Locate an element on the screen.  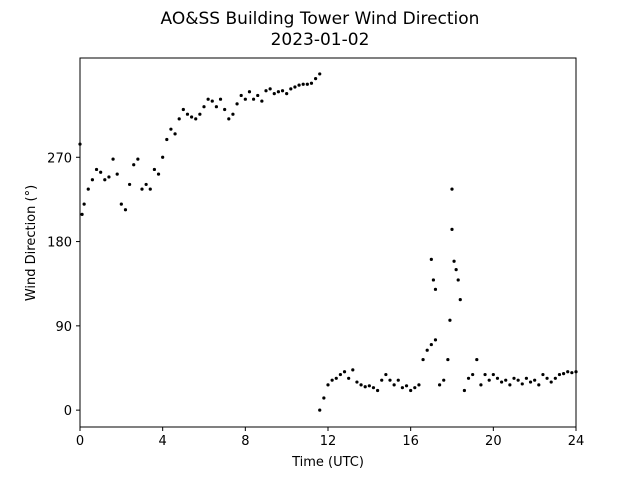
y-tick-label: 90 is located at coordinates (63, 327).